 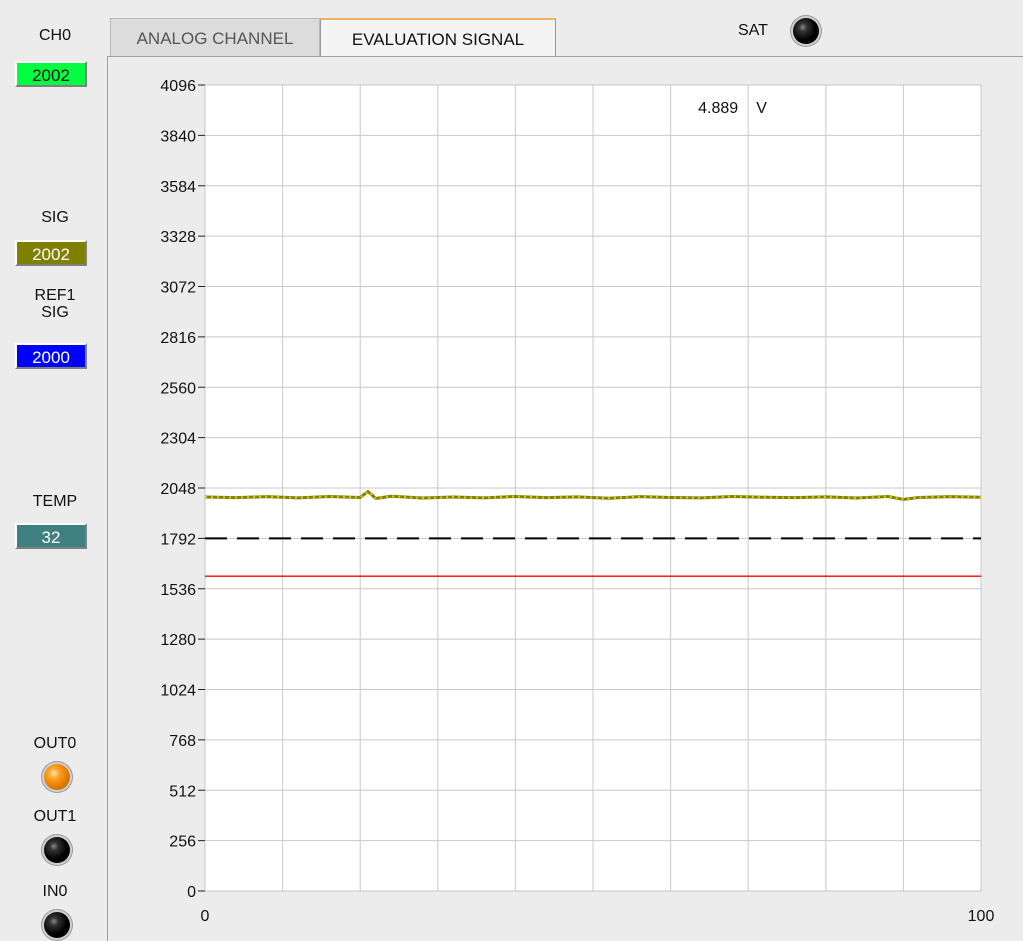 What do you see at coordinates (55, 816) in the screenshot?
I see `out1-label: OUT1` at bounding box center [55, 816].